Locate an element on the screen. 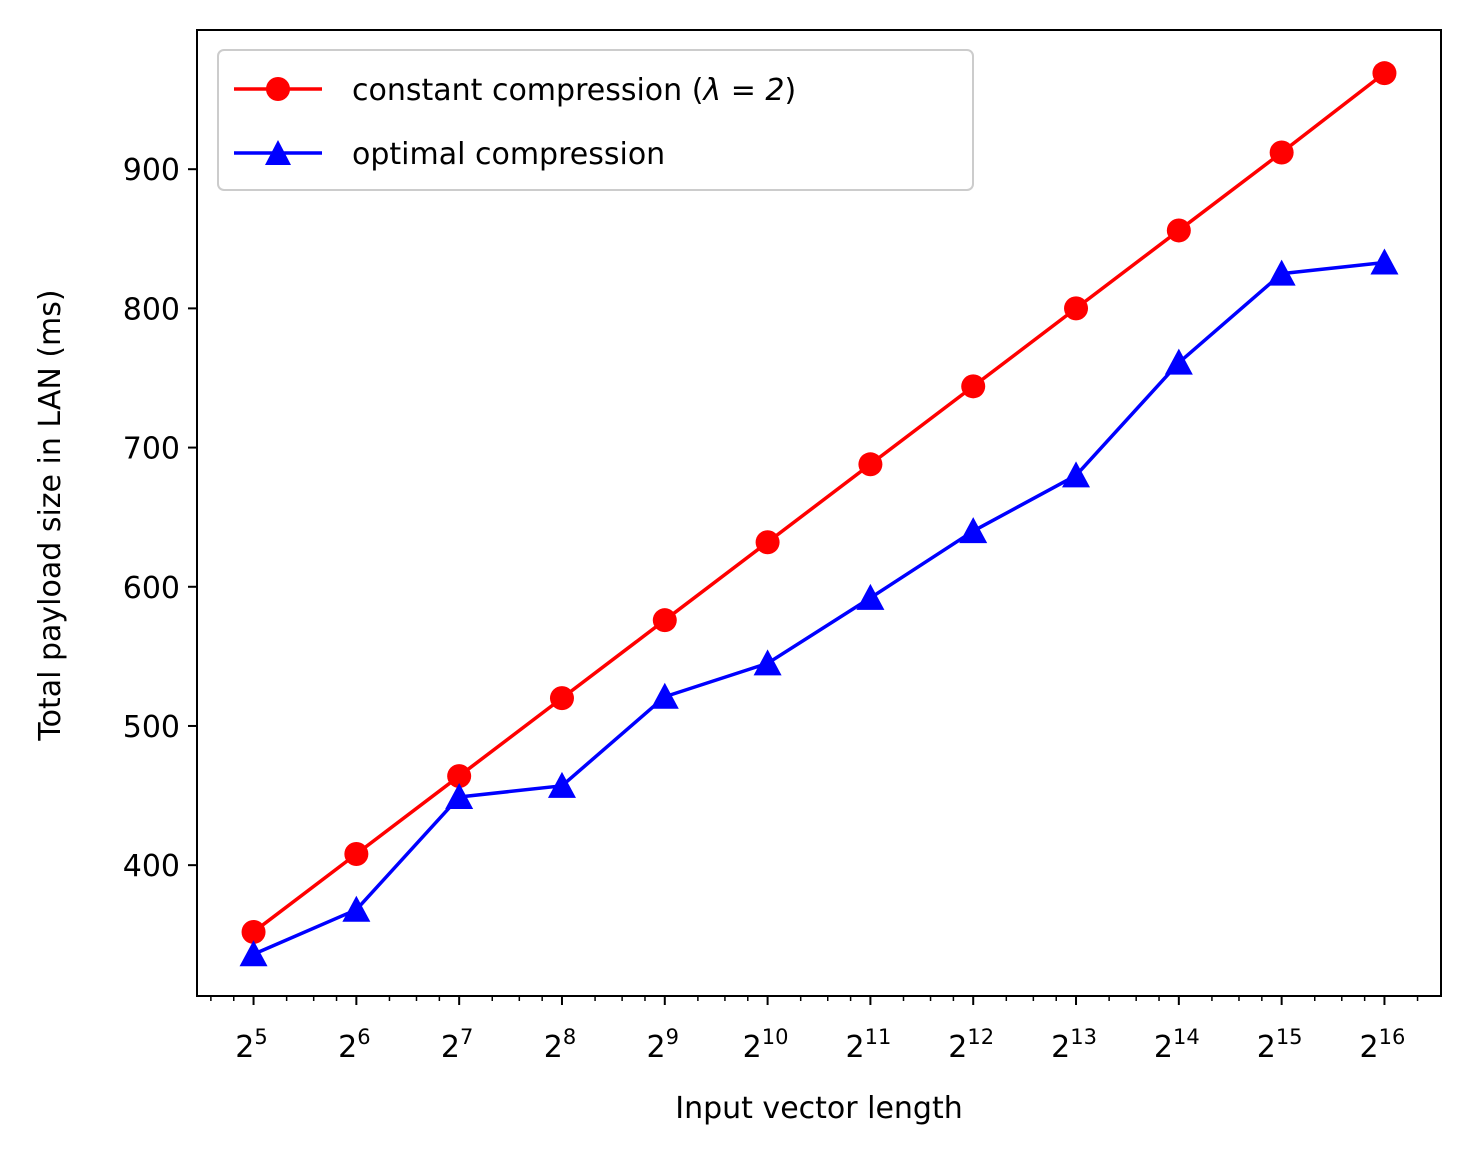  x-tick-label: 29 is located at coordinates (663, 1045).